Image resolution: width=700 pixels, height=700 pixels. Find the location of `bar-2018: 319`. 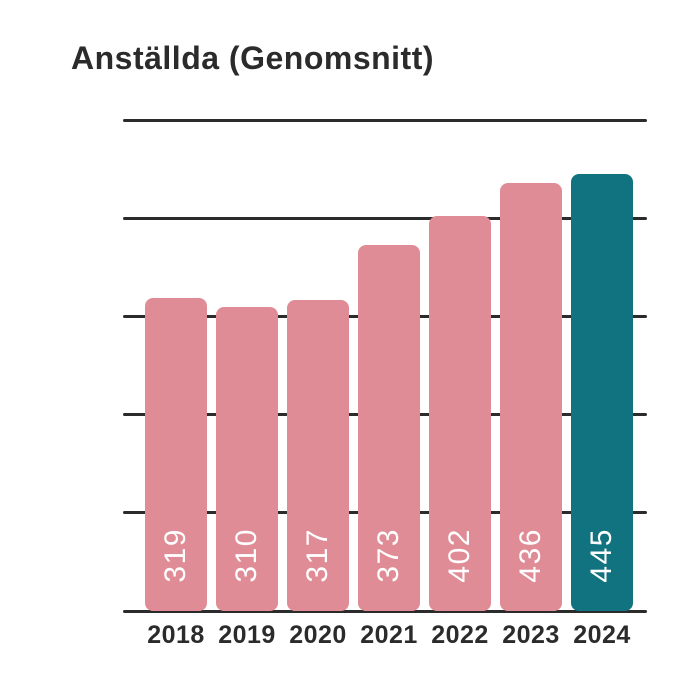

bar-2018: 319 is located at coordinates (176, 454).